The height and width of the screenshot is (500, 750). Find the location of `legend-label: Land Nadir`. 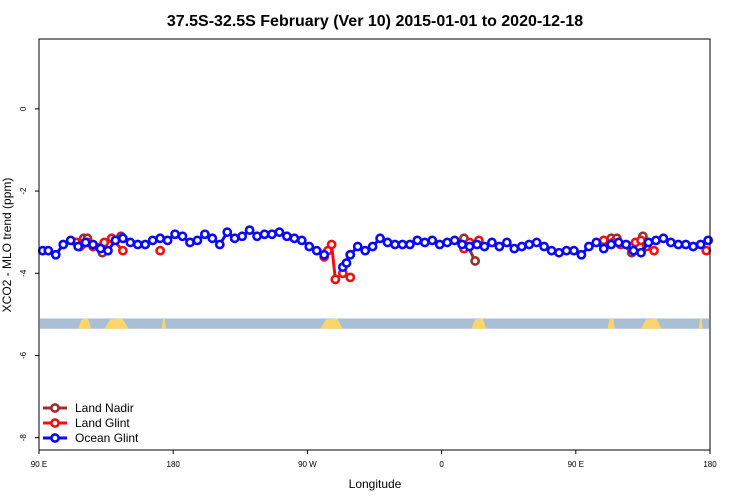

legend-label: Land Nadir is located at coordinates (104, 408).